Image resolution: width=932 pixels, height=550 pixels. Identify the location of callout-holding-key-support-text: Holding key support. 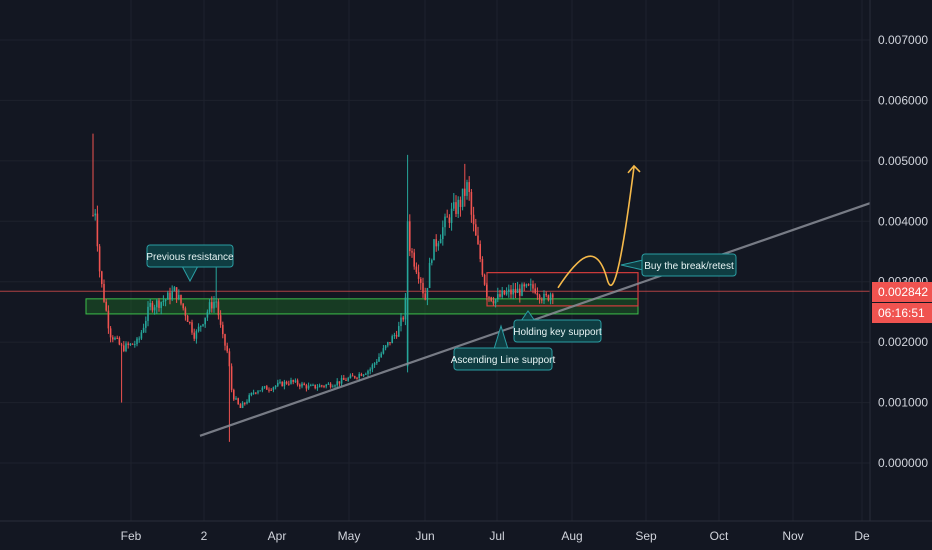
(557, 332).